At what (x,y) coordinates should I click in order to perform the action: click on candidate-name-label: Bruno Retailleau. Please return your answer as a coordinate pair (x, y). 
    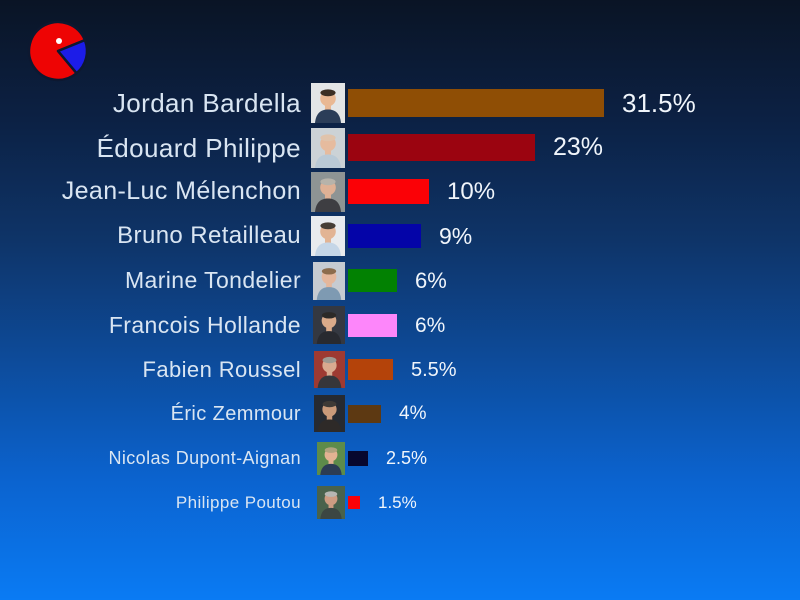
    Looking at the image, I should click on (209, 236).